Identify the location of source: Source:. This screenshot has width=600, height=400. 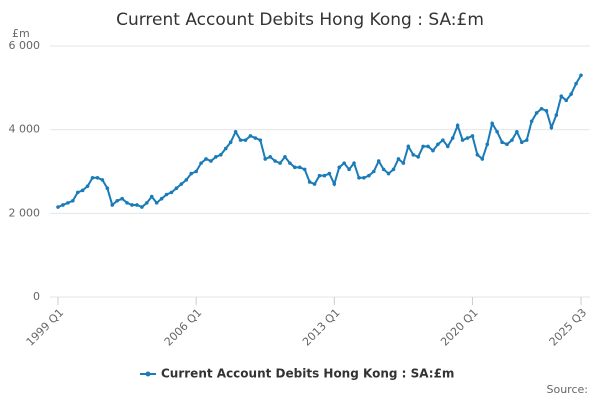
(568, 389).